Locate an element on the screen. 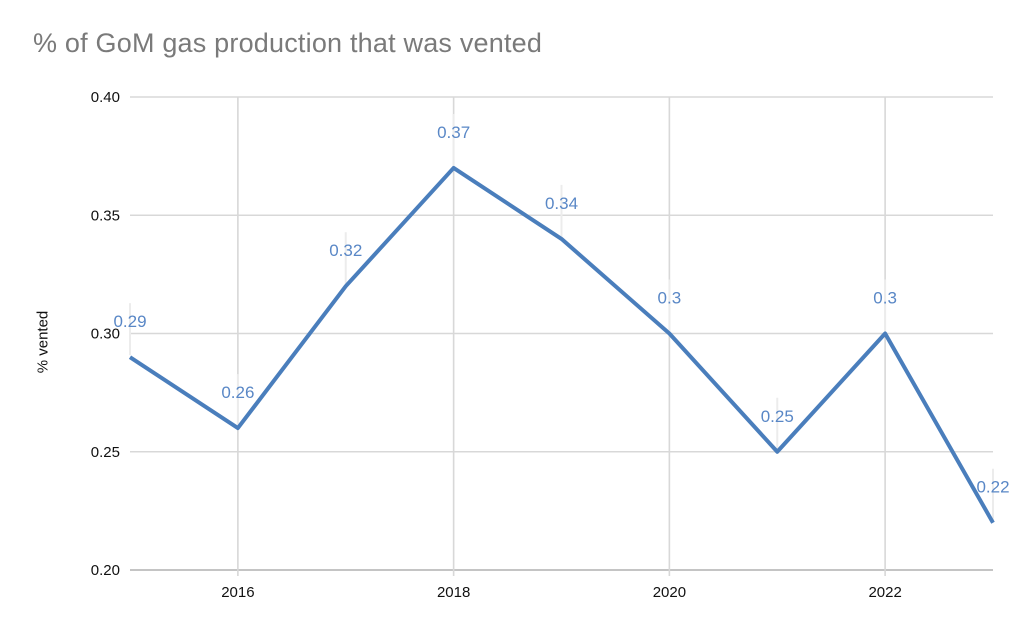 The image size is (1024, 633). data-point-label: 0.37 is located at coordinates (453, 132).